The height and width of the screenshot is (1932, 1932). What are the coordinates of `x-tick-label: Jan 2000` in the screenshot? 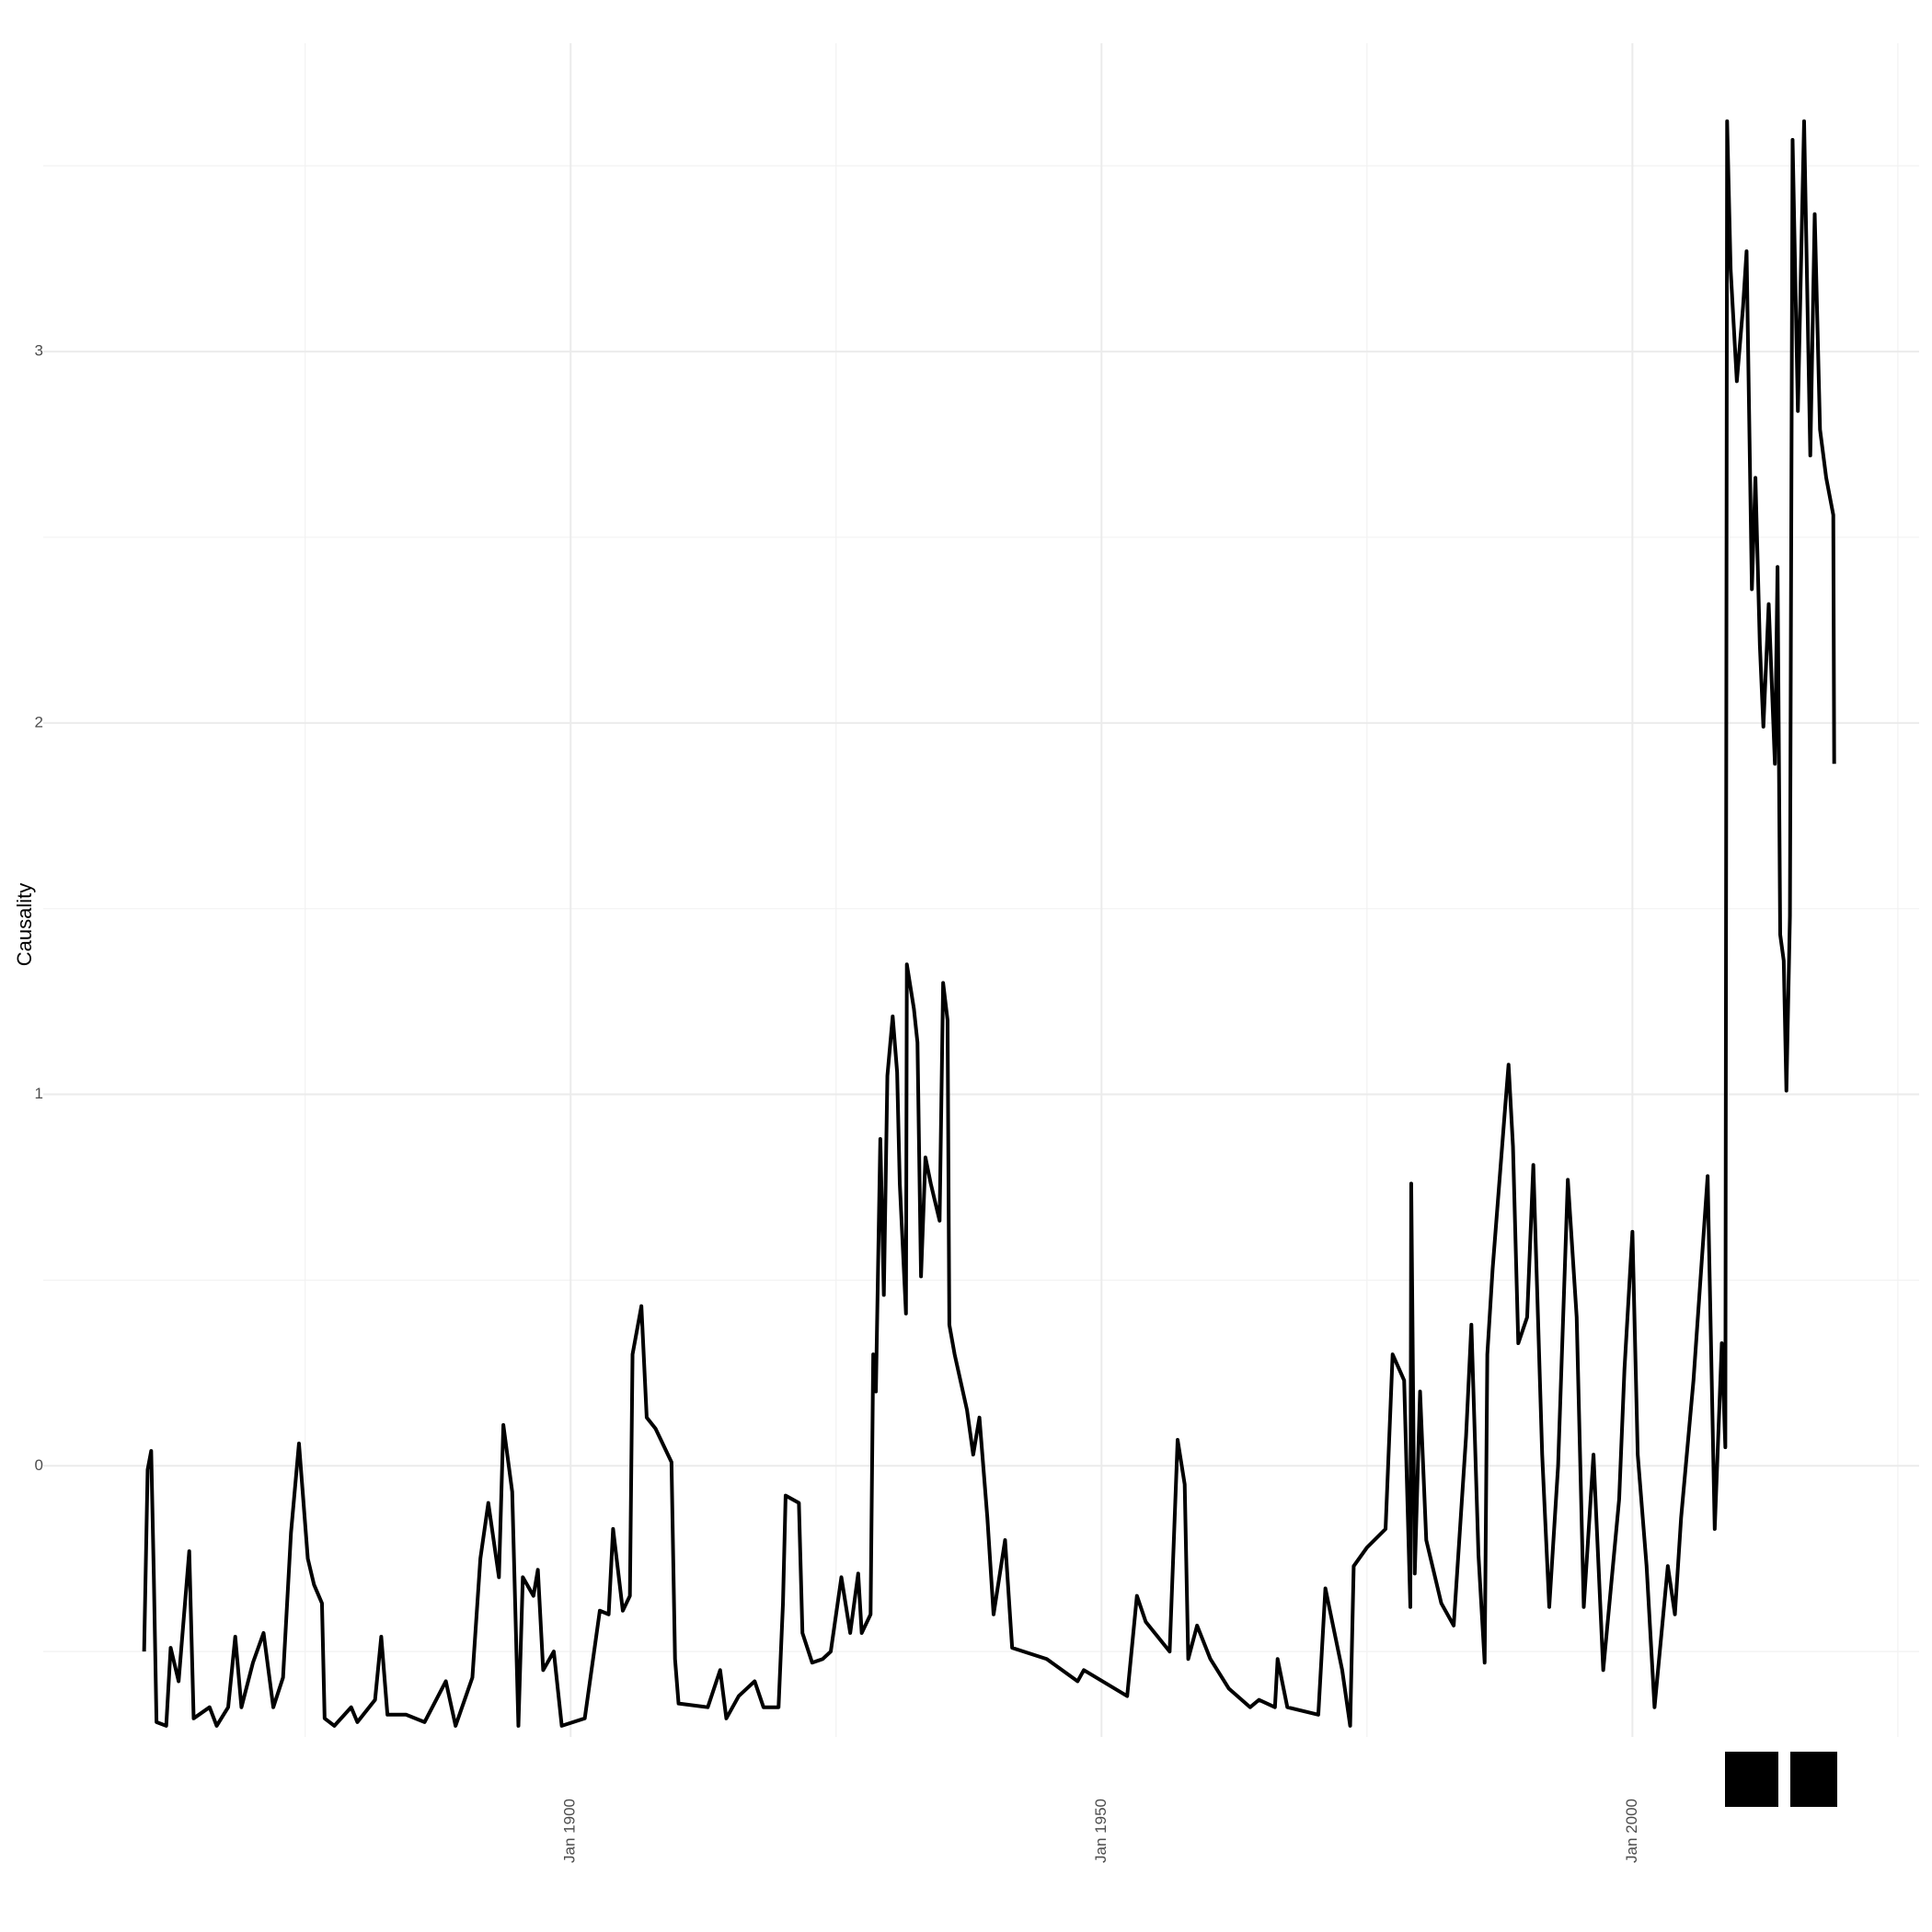 It's located at (1631, 1831).